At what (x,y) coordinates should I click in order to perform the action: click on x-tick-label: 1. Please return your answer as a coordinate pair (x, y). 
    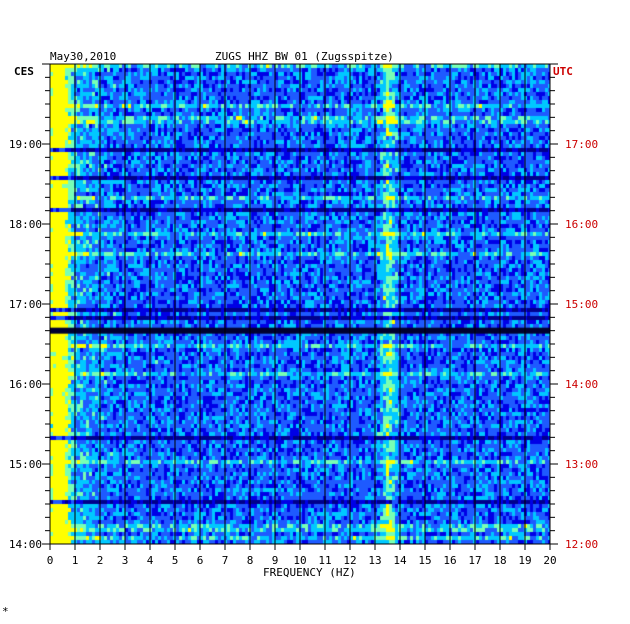
    Looking at the image, I should click on (75, 560).